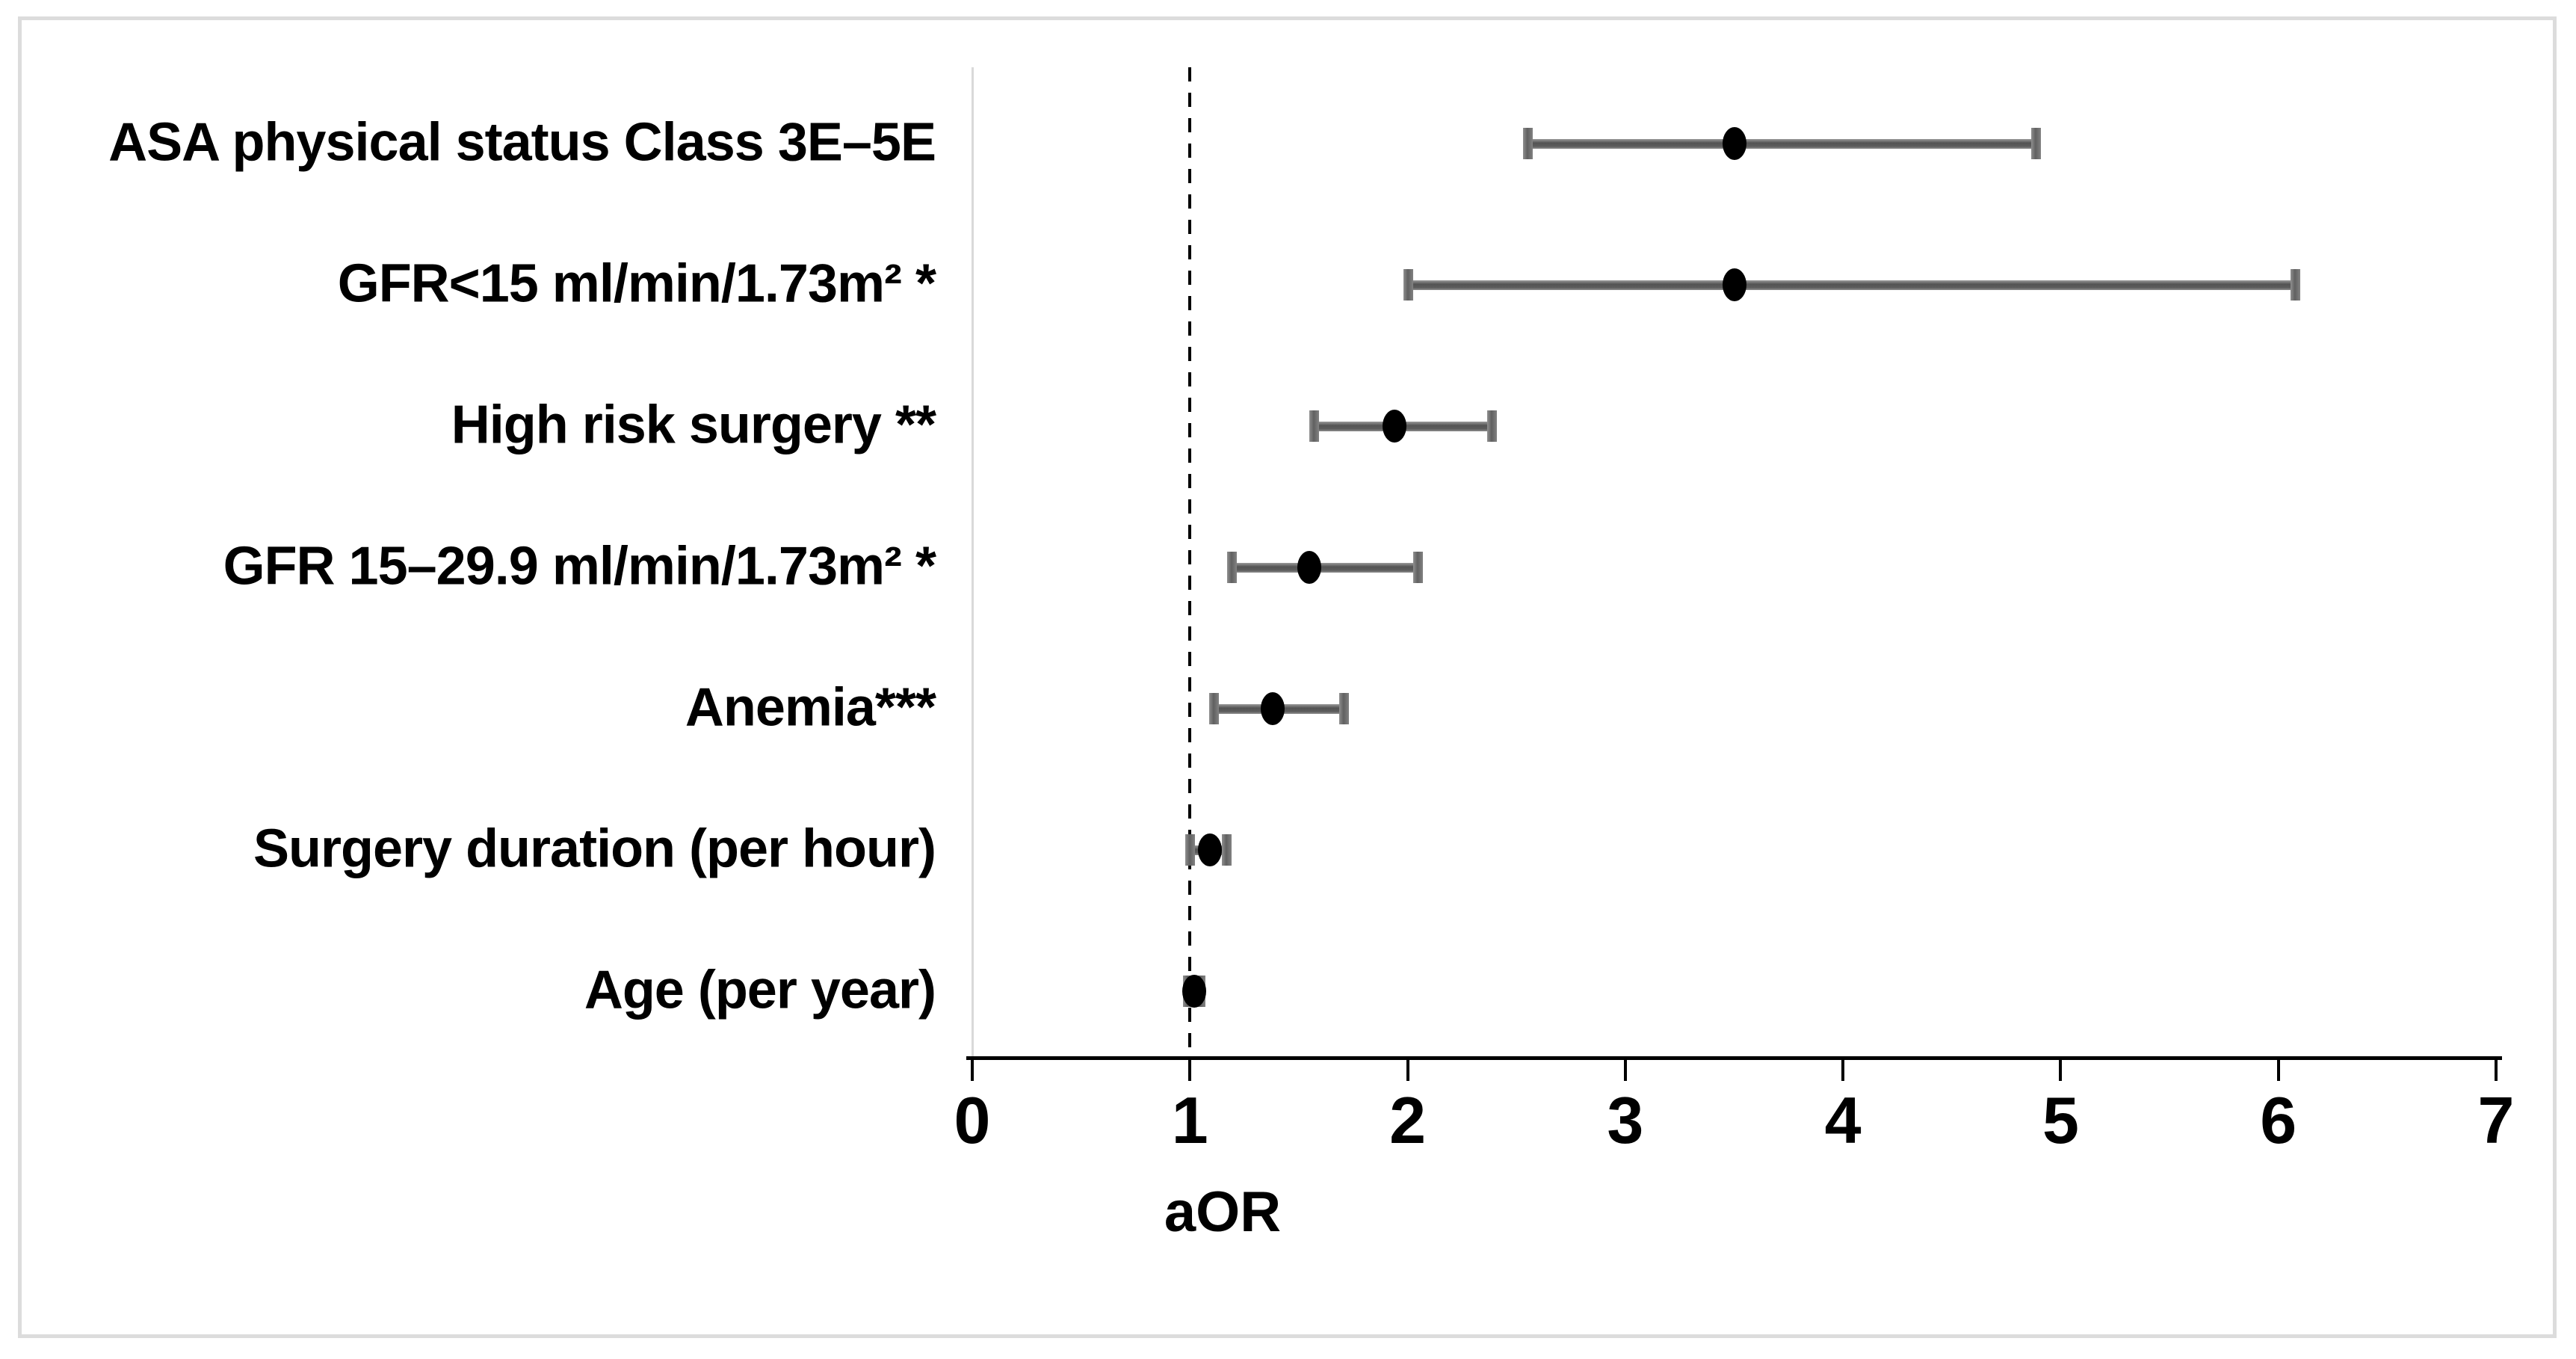 This screenshot has height=1359, width=2576. What do you see at coordinates (972, 1120) in the screenshot?
I see `x-axis-tick-label: 0` at bounding box center [972, 1120].